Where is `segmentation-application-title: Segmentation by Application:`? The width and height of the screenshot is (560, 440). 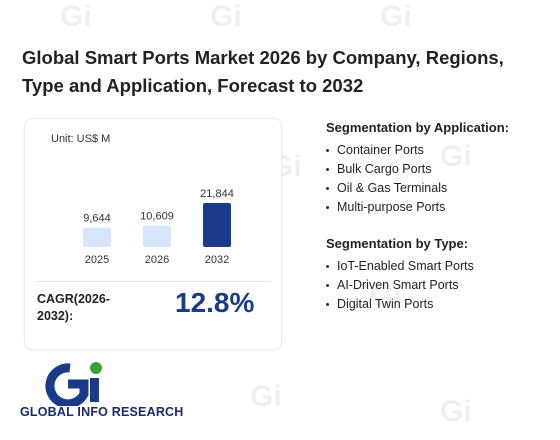
segmentation-application-title: Segmentation by Application: is located at coordinates (417, 127).